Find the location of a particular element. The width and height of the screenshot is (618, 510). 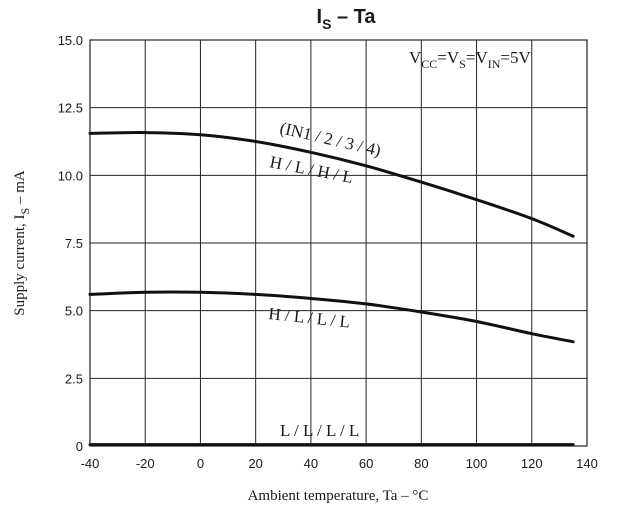

x-tick-label: -20 is located at coordinates (145, 463).